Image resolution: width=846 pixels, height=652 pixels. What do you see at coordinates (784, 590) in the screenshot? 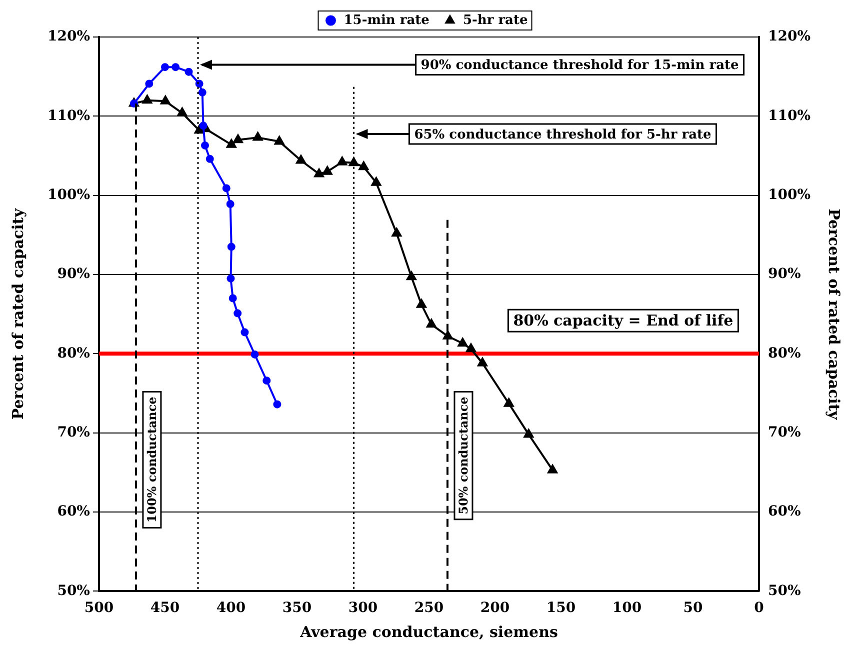
I see `y2-tick-label: 50%` at bounding box center [784, 590].